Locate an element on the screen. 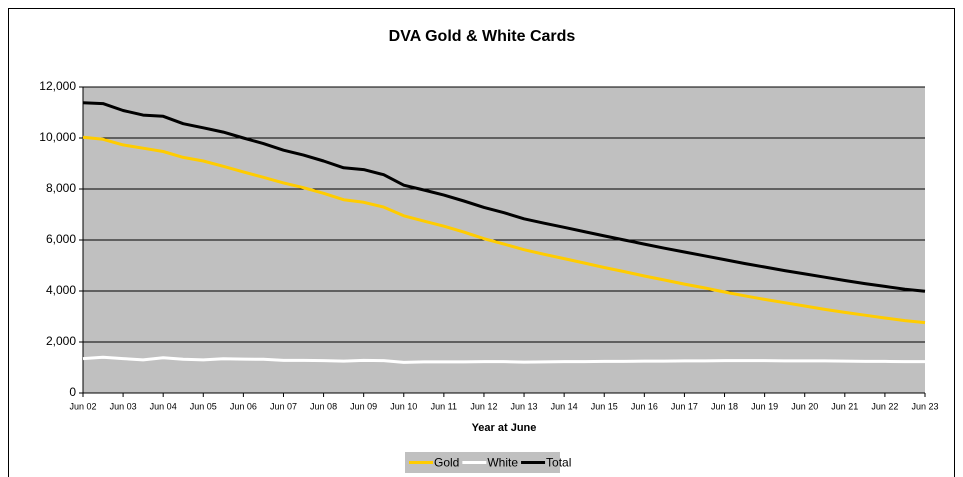  x-tick-label: Jun 21 is located at coordinates (844, 406).